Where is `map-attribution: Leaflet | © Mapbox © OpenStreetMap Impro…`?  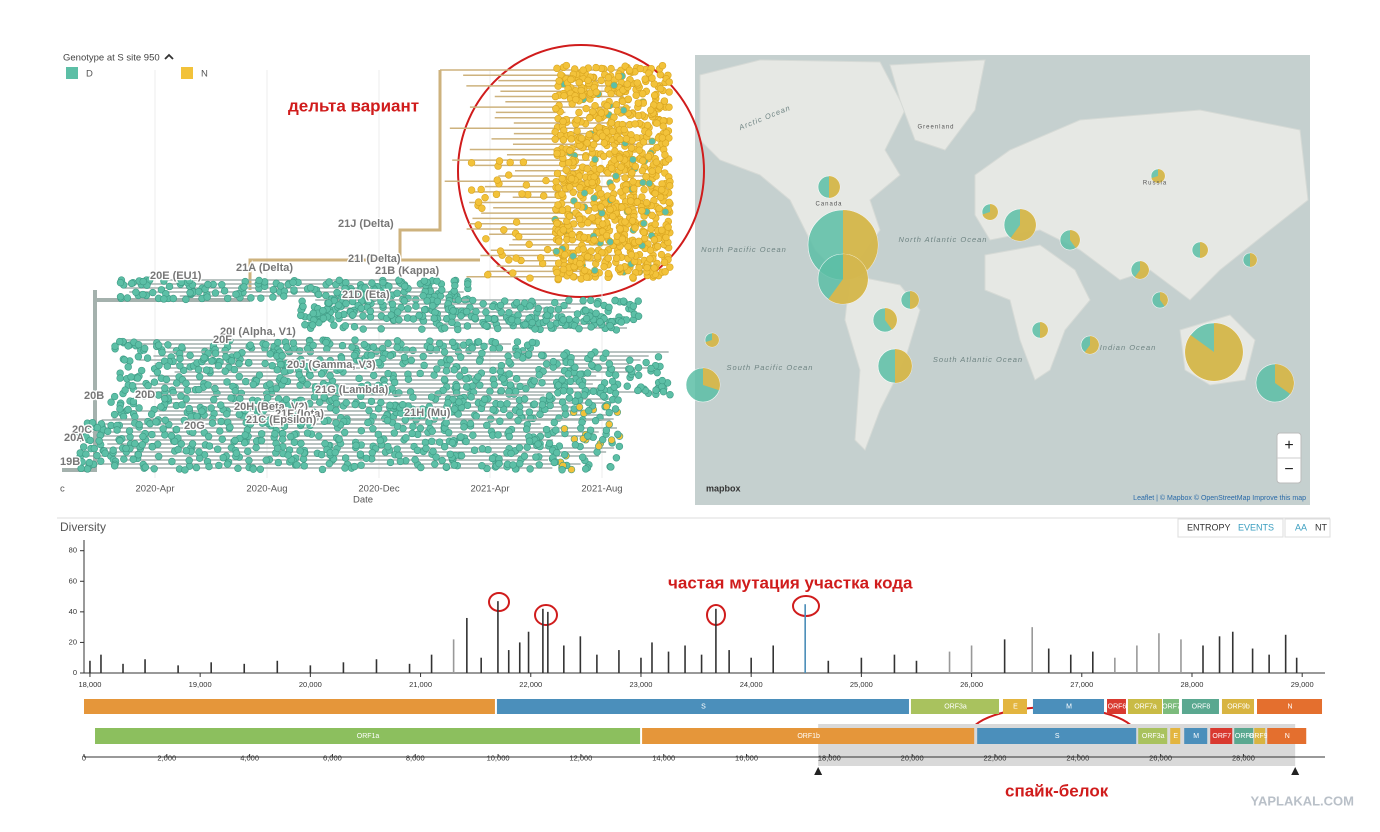
map-attribution: Leaflet | © Mapbox © OpenStreetMap Impro… is located at coordinates (1219, 498).